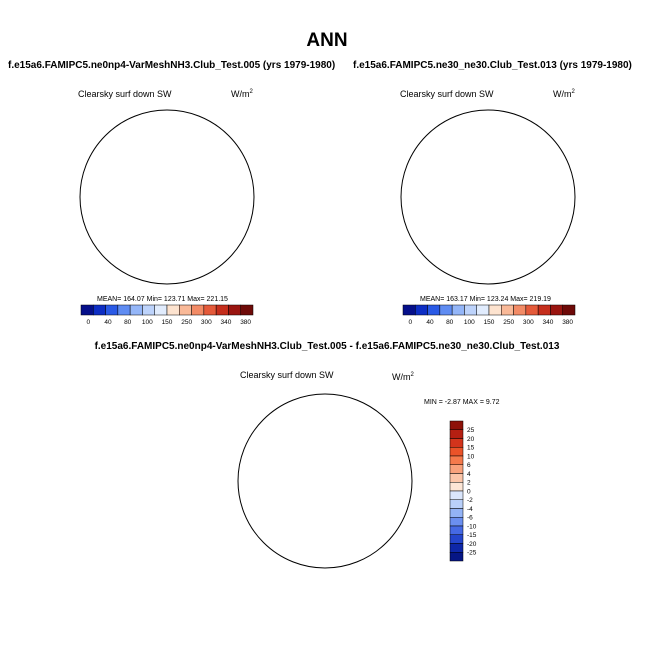 This screenshot has height=655, width=654. I want to click on colorbar-tick-label: -4, so click(470, 509).